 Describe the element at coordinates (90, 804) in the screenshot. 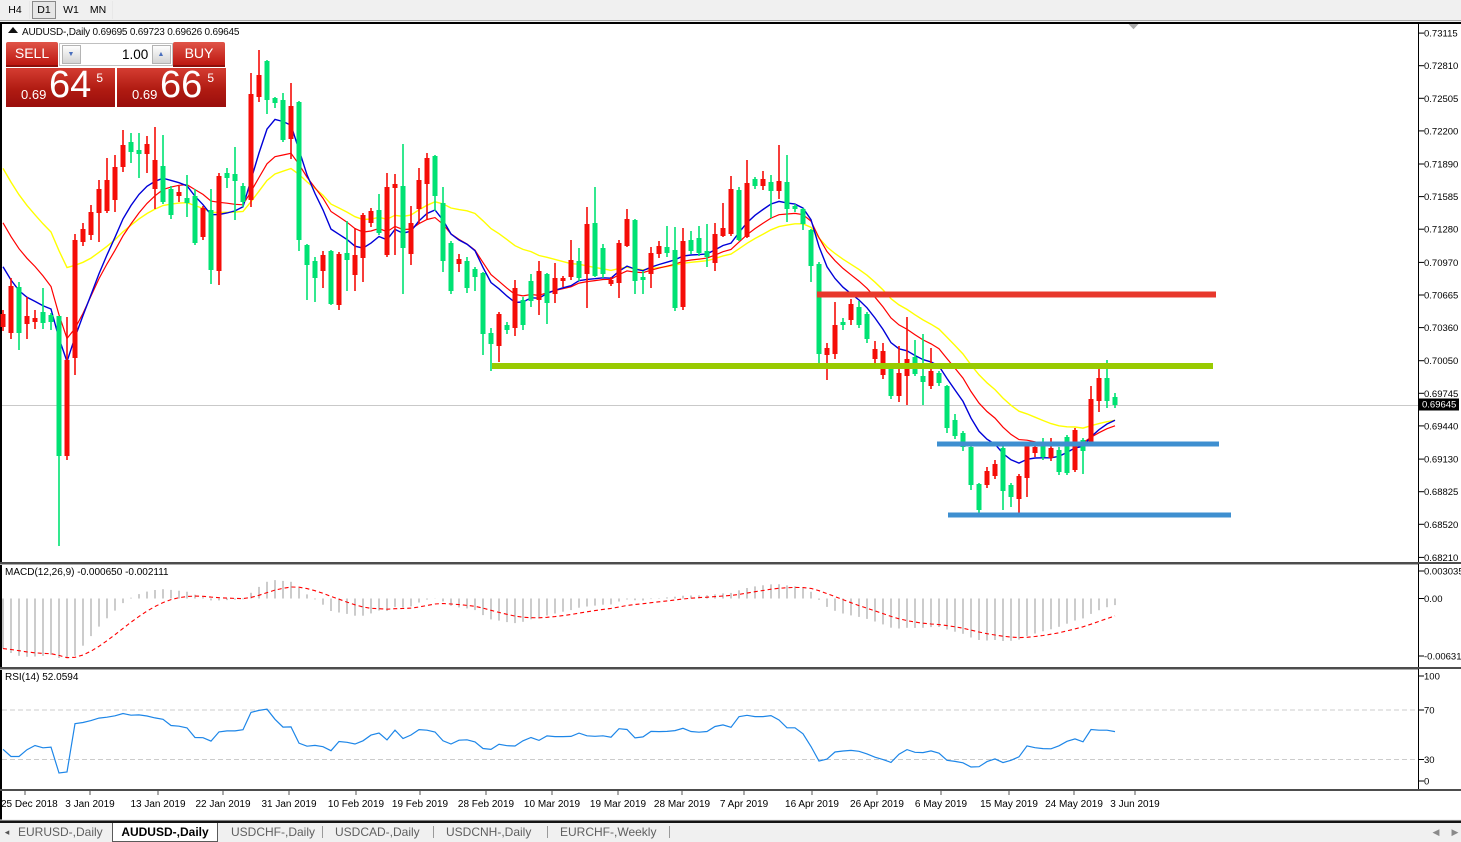

I see `svg-text: 3 Jan 2019` at that location.